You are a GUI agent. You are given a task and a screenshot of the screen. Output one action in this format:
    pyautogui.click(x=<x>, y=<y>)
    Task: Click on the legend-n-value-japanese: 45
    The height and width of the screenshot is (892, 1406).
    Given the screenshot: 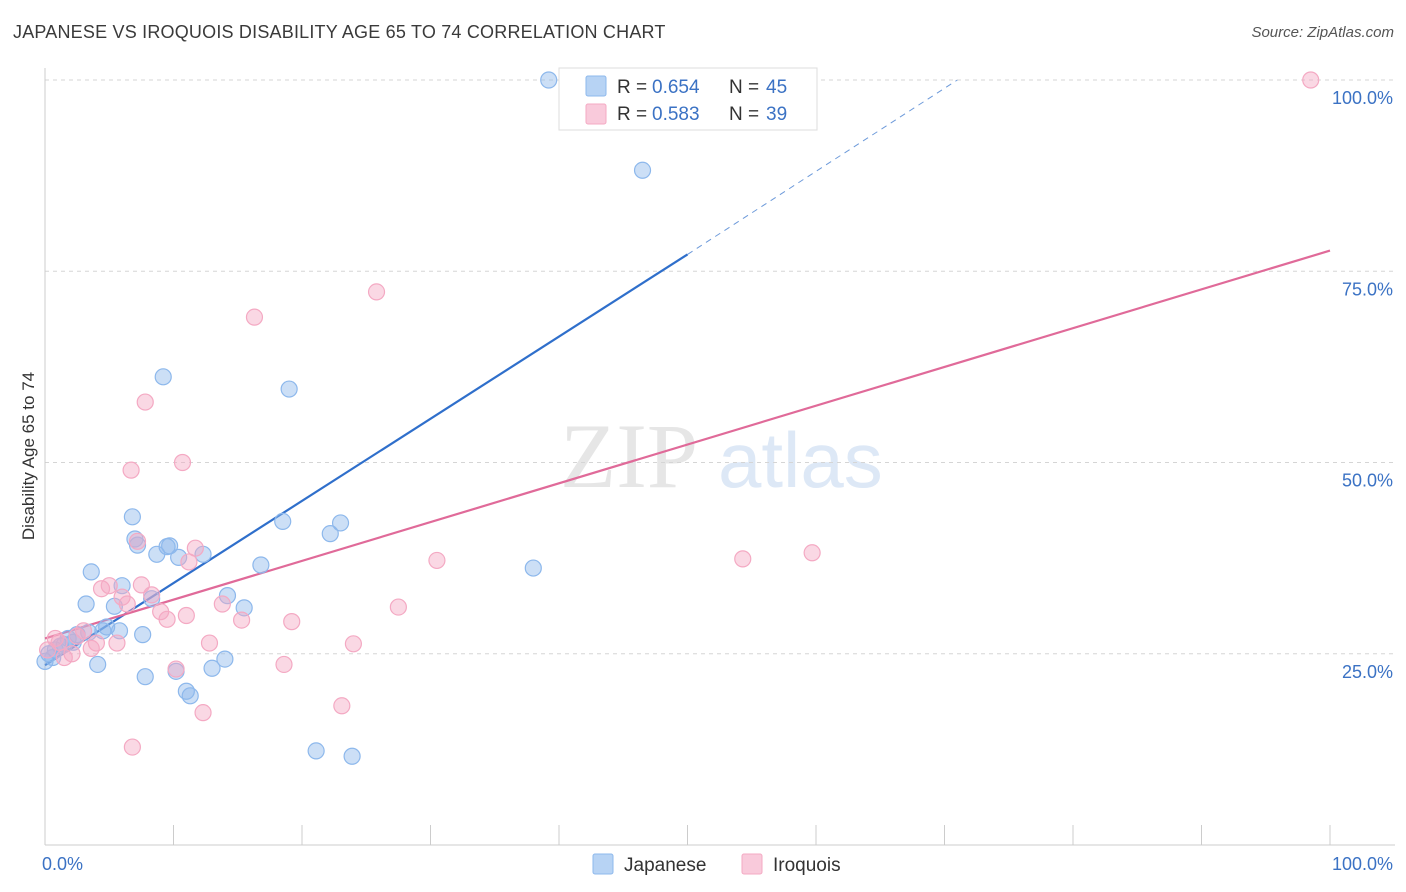 What is the action you would take?
    pyautogui.click(x=776, y=87)
    